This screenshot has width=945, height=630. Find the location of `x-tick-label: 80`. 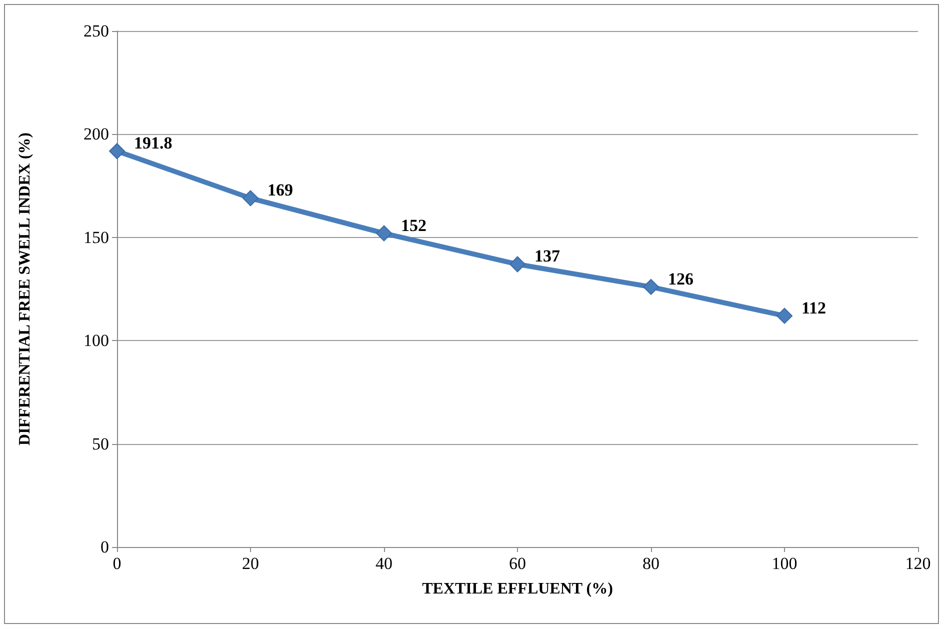

x-tick-label: 80 is located at coordinates (651, 563).